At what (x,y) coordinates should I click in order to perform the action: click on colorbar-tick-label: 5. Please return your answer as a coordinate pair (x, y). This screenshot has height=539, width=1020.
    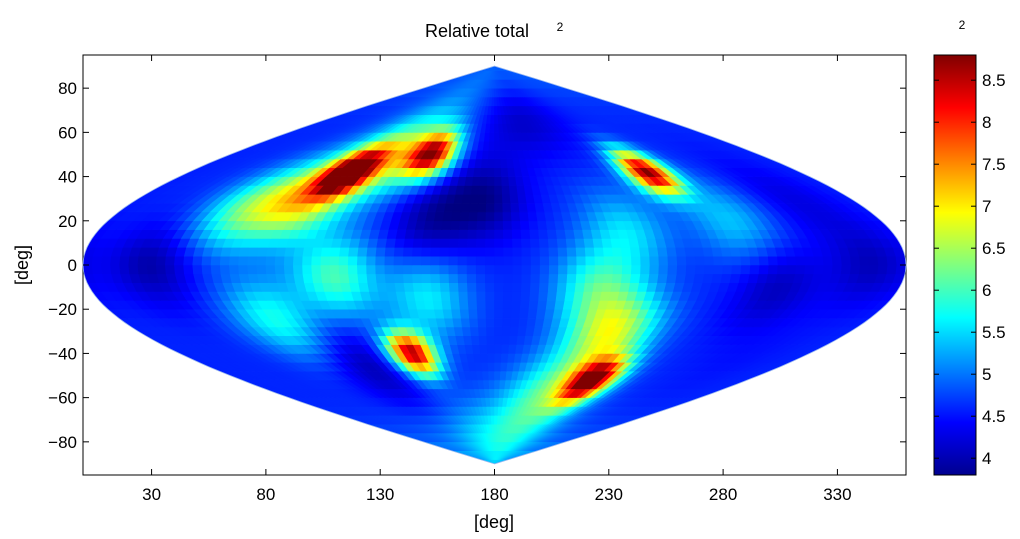
    Looking at the image, I should click on (986, 374).